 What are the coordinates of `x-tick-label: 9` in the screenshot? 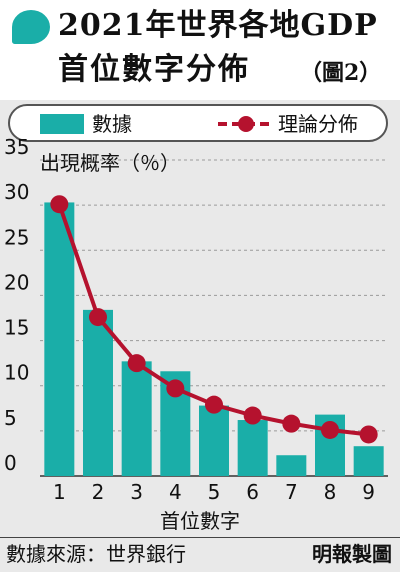 It's located at (368, 492).